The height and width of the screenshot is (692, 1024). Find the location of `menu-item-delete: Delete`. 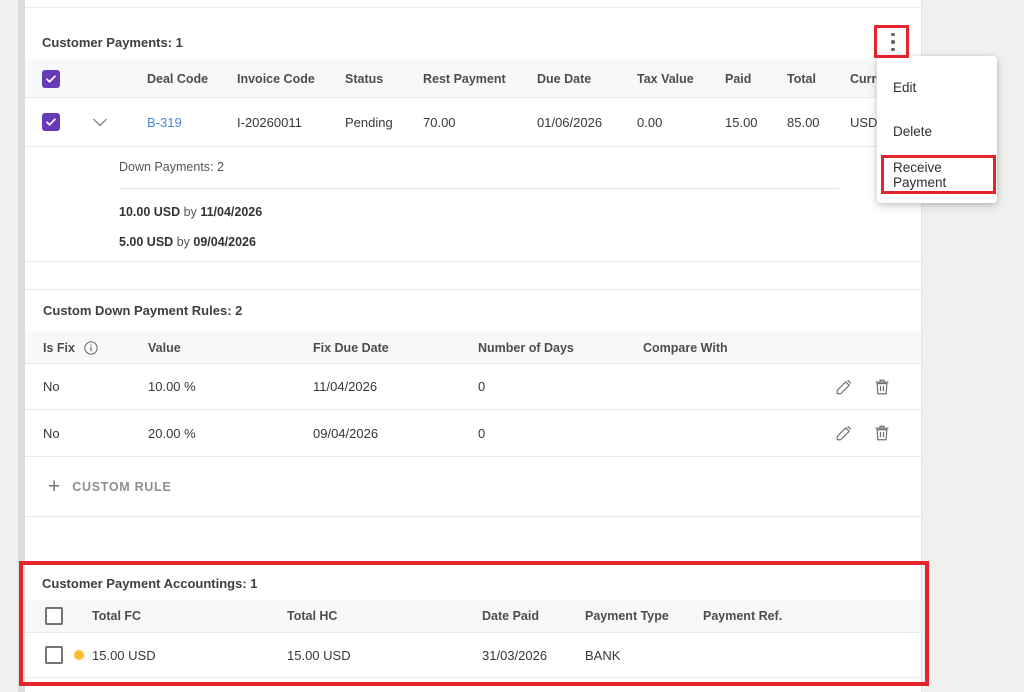

menu-item-delete: Delete is located at coordinates (913, 131).